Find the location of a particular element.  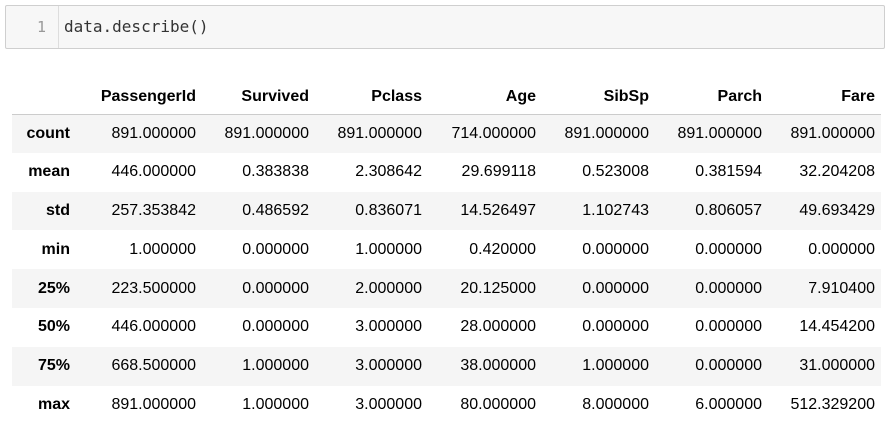

row-index: min is located at coordinates (55, 249).